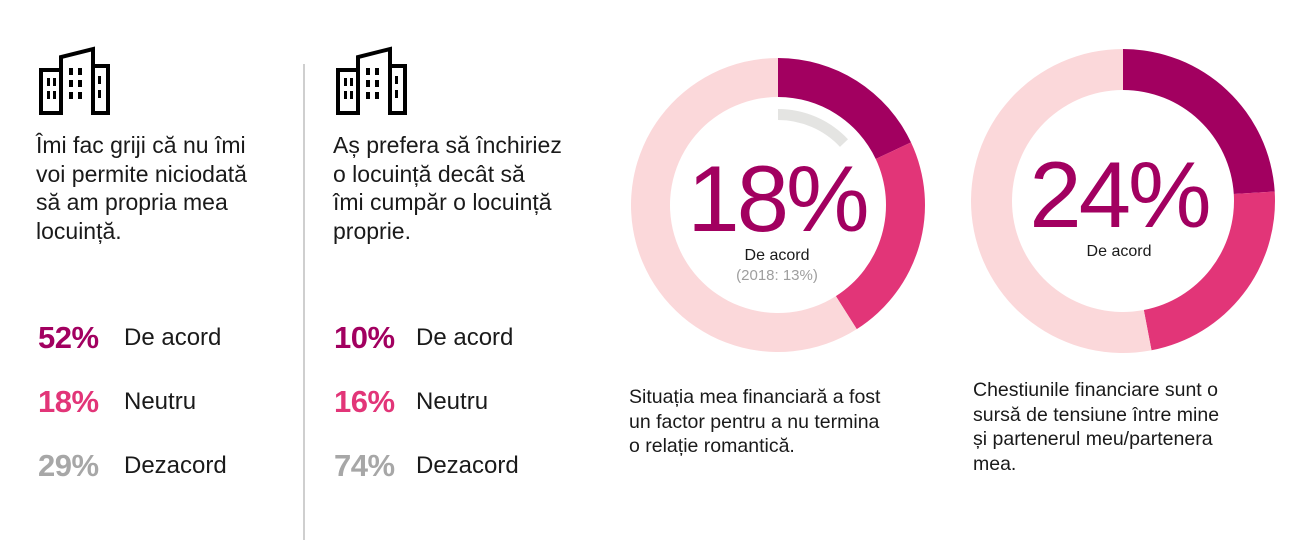 This screenshot has height=547, width=1292. What do you see at coordinates (1120, 194) in the screenshot?
I see `donut-big-pct: 24%` at bounding box center [1120, 194].